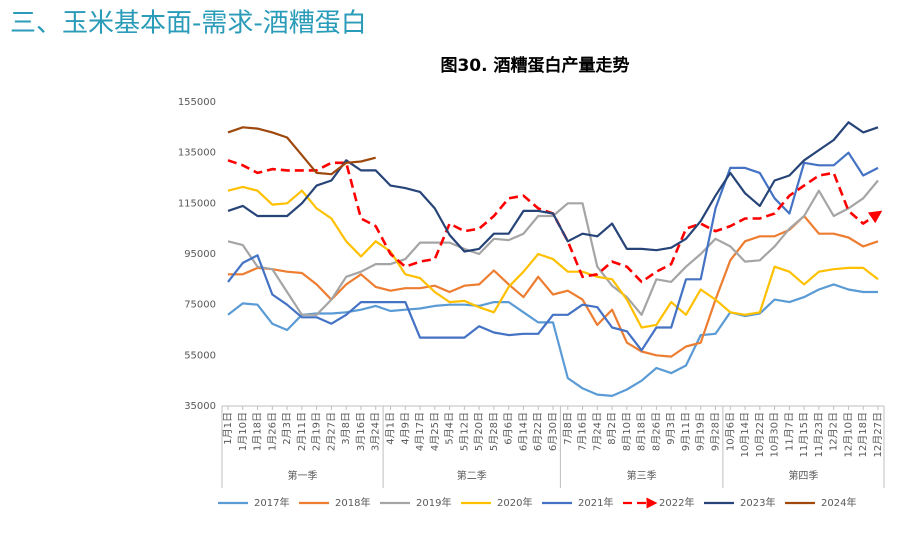 This screenshot has width=905, height=551. I want to click on y-tick-label: 135000, so click(197, 153).